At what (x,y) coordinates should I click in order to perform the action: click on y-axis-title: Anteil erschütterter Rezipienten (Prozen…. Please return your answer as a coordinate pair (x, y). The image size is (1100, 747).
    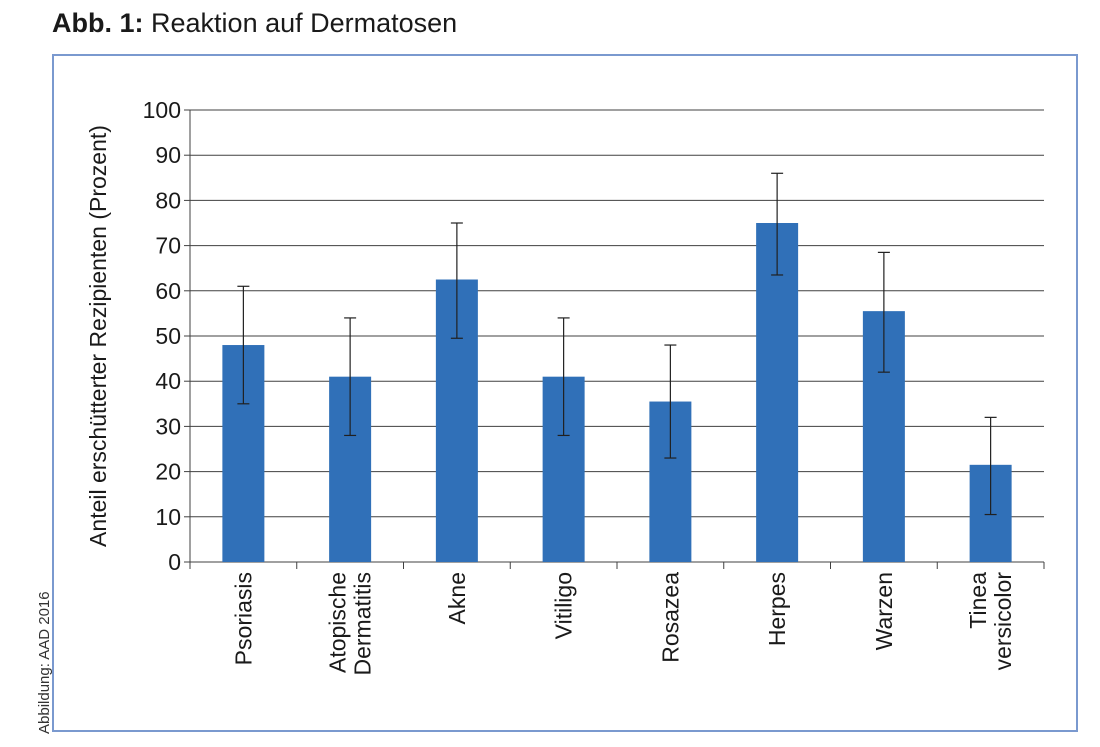
    Looking at the image, I should click on (98, 336).